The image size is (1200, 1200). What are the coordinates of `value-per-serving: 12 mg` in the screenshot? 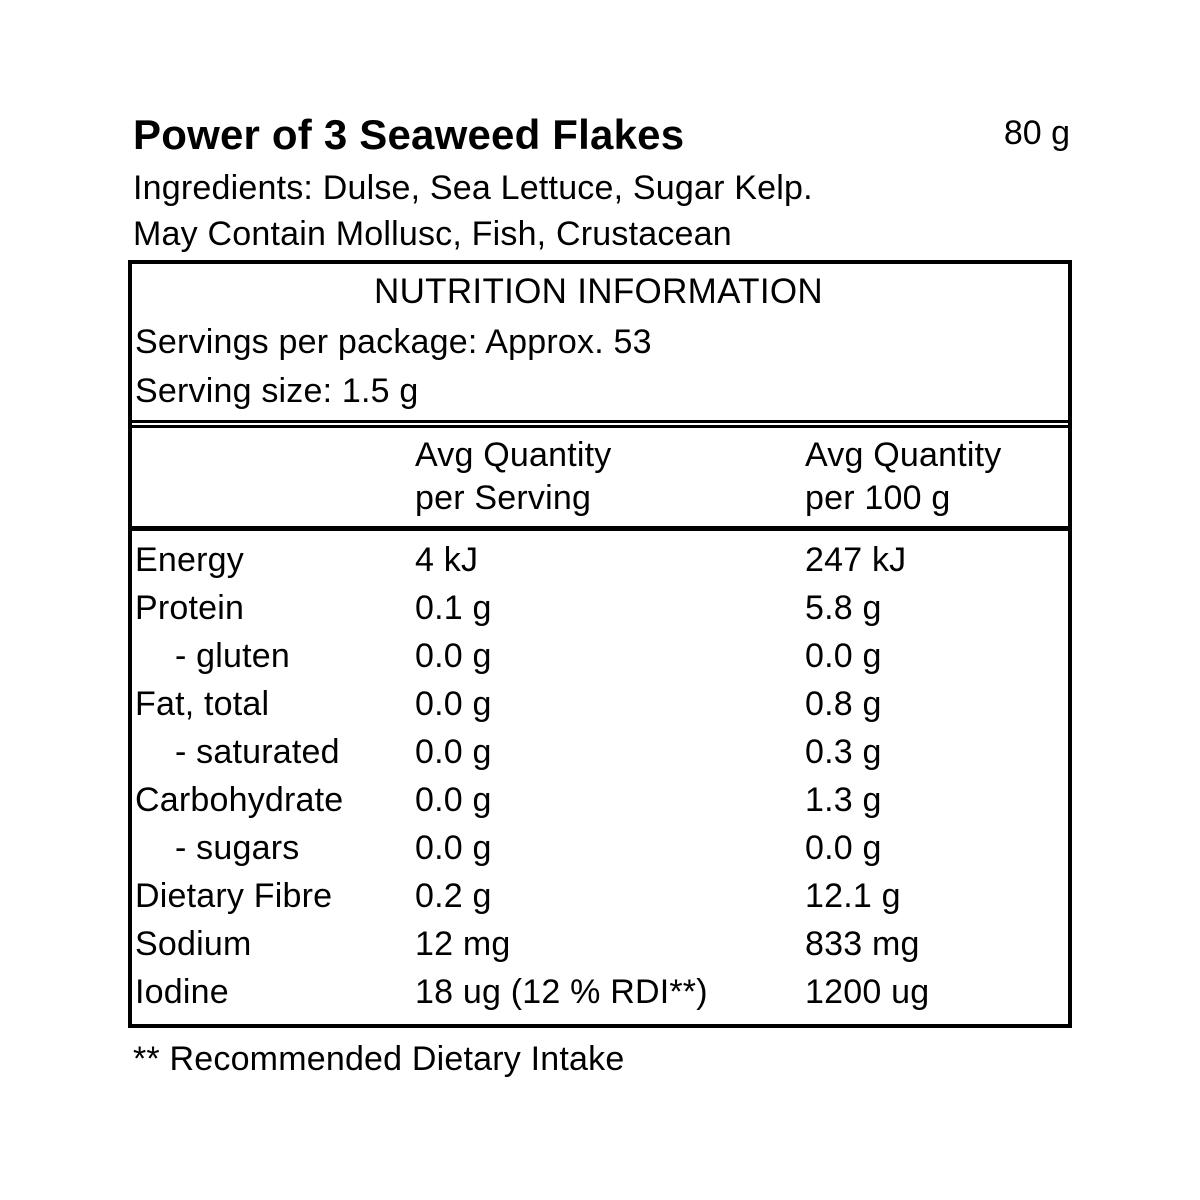 It's located at (463, 944).